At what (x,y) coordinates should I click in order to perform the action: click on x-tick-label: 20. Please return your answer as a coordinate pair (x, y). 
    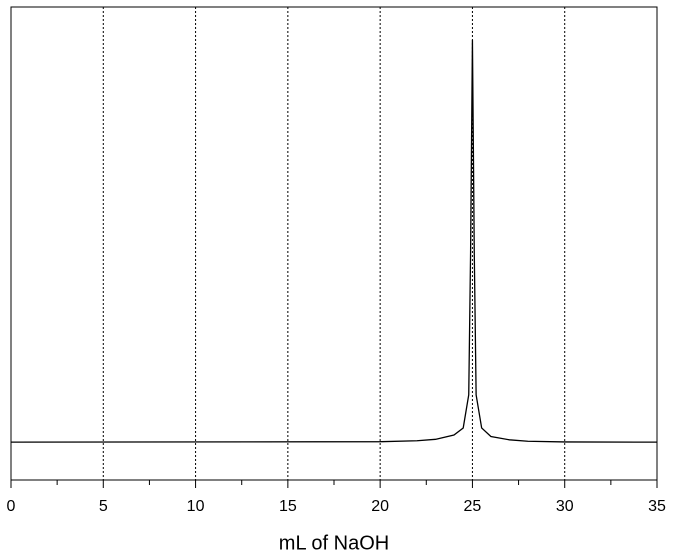
    Looking at the image, I should click on (380, 506).